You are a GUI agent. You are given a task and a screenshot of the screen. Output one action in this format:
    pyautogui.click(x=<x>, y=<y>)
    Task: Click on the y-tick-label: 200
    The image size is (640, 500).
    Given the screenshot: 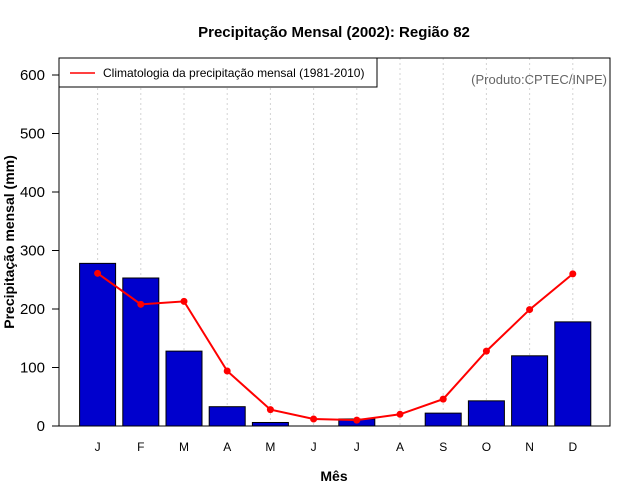 What is the action you would take?
    pyautogui.click(x=32, y=309)
    